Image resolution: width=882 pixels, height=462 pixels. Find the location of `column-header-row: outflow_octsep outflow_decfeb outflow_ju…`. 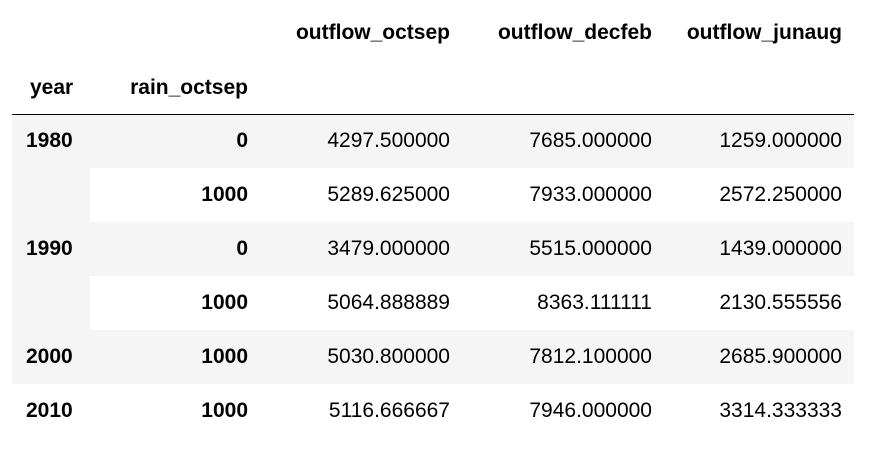

column-header-row: outflow_octsep outflow_decfeb outflow_ju… is located at coordinates (433, 31).